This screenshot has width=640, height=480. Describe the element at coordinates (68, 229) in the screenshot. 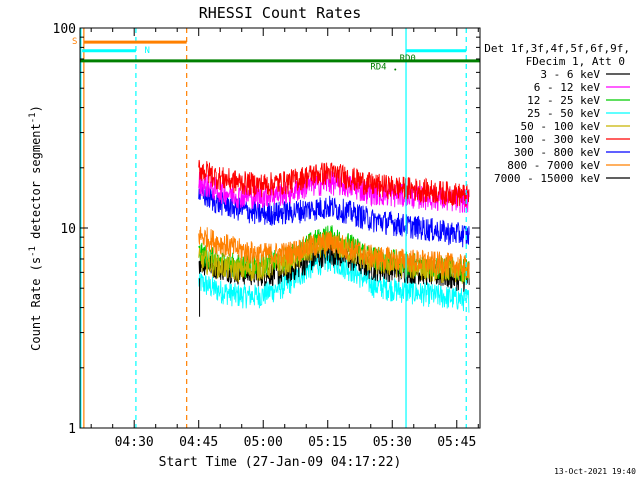

I see `y-tick-label: 10` at that location.